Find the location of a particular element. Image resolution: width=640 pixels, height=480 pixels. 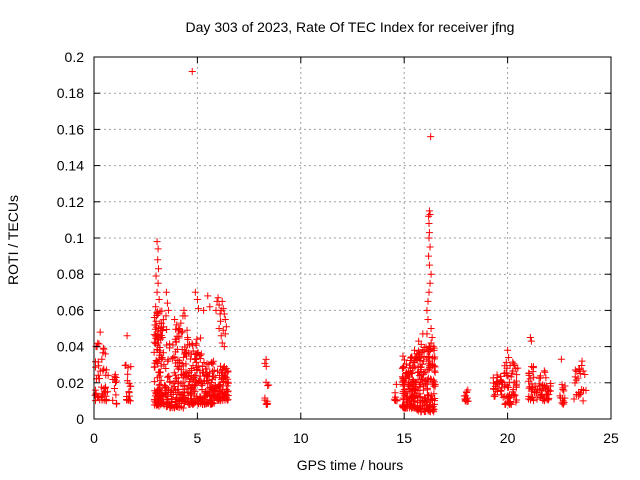

x-tick-label: 10 is located at coordinates (301, 438).